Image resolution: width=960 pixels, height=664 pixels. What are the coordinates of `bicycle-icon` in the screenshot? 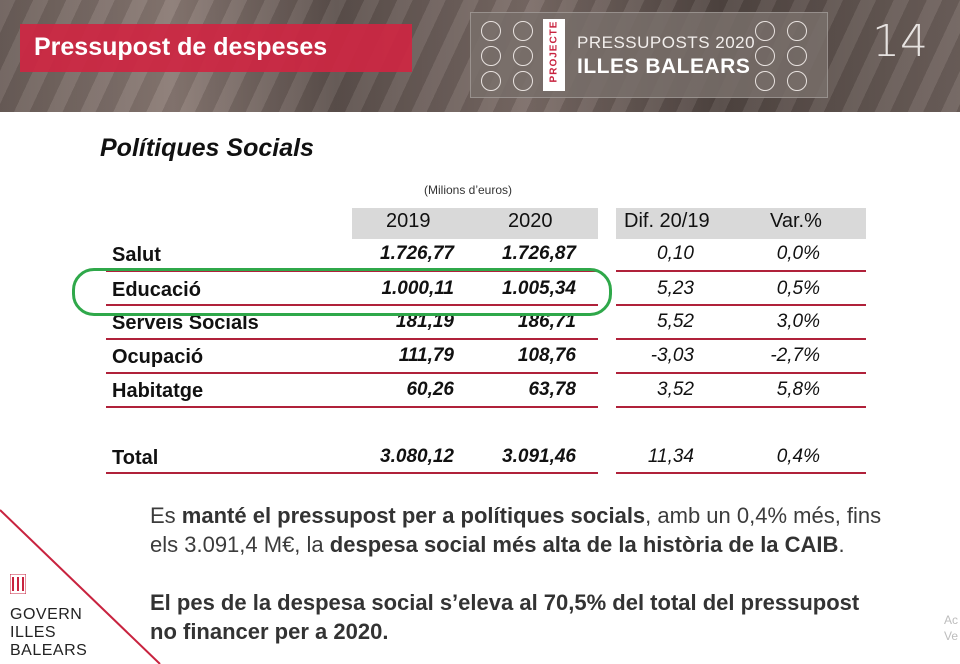 It's located at (797, 81).